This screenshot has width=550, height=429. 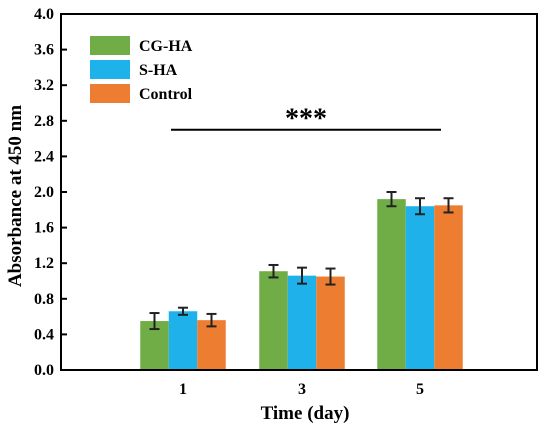 What do you see at coordinates (44, 228) in the screenshot?
I see `y-tick-label: 1.6` at bounding box center [44, 228].